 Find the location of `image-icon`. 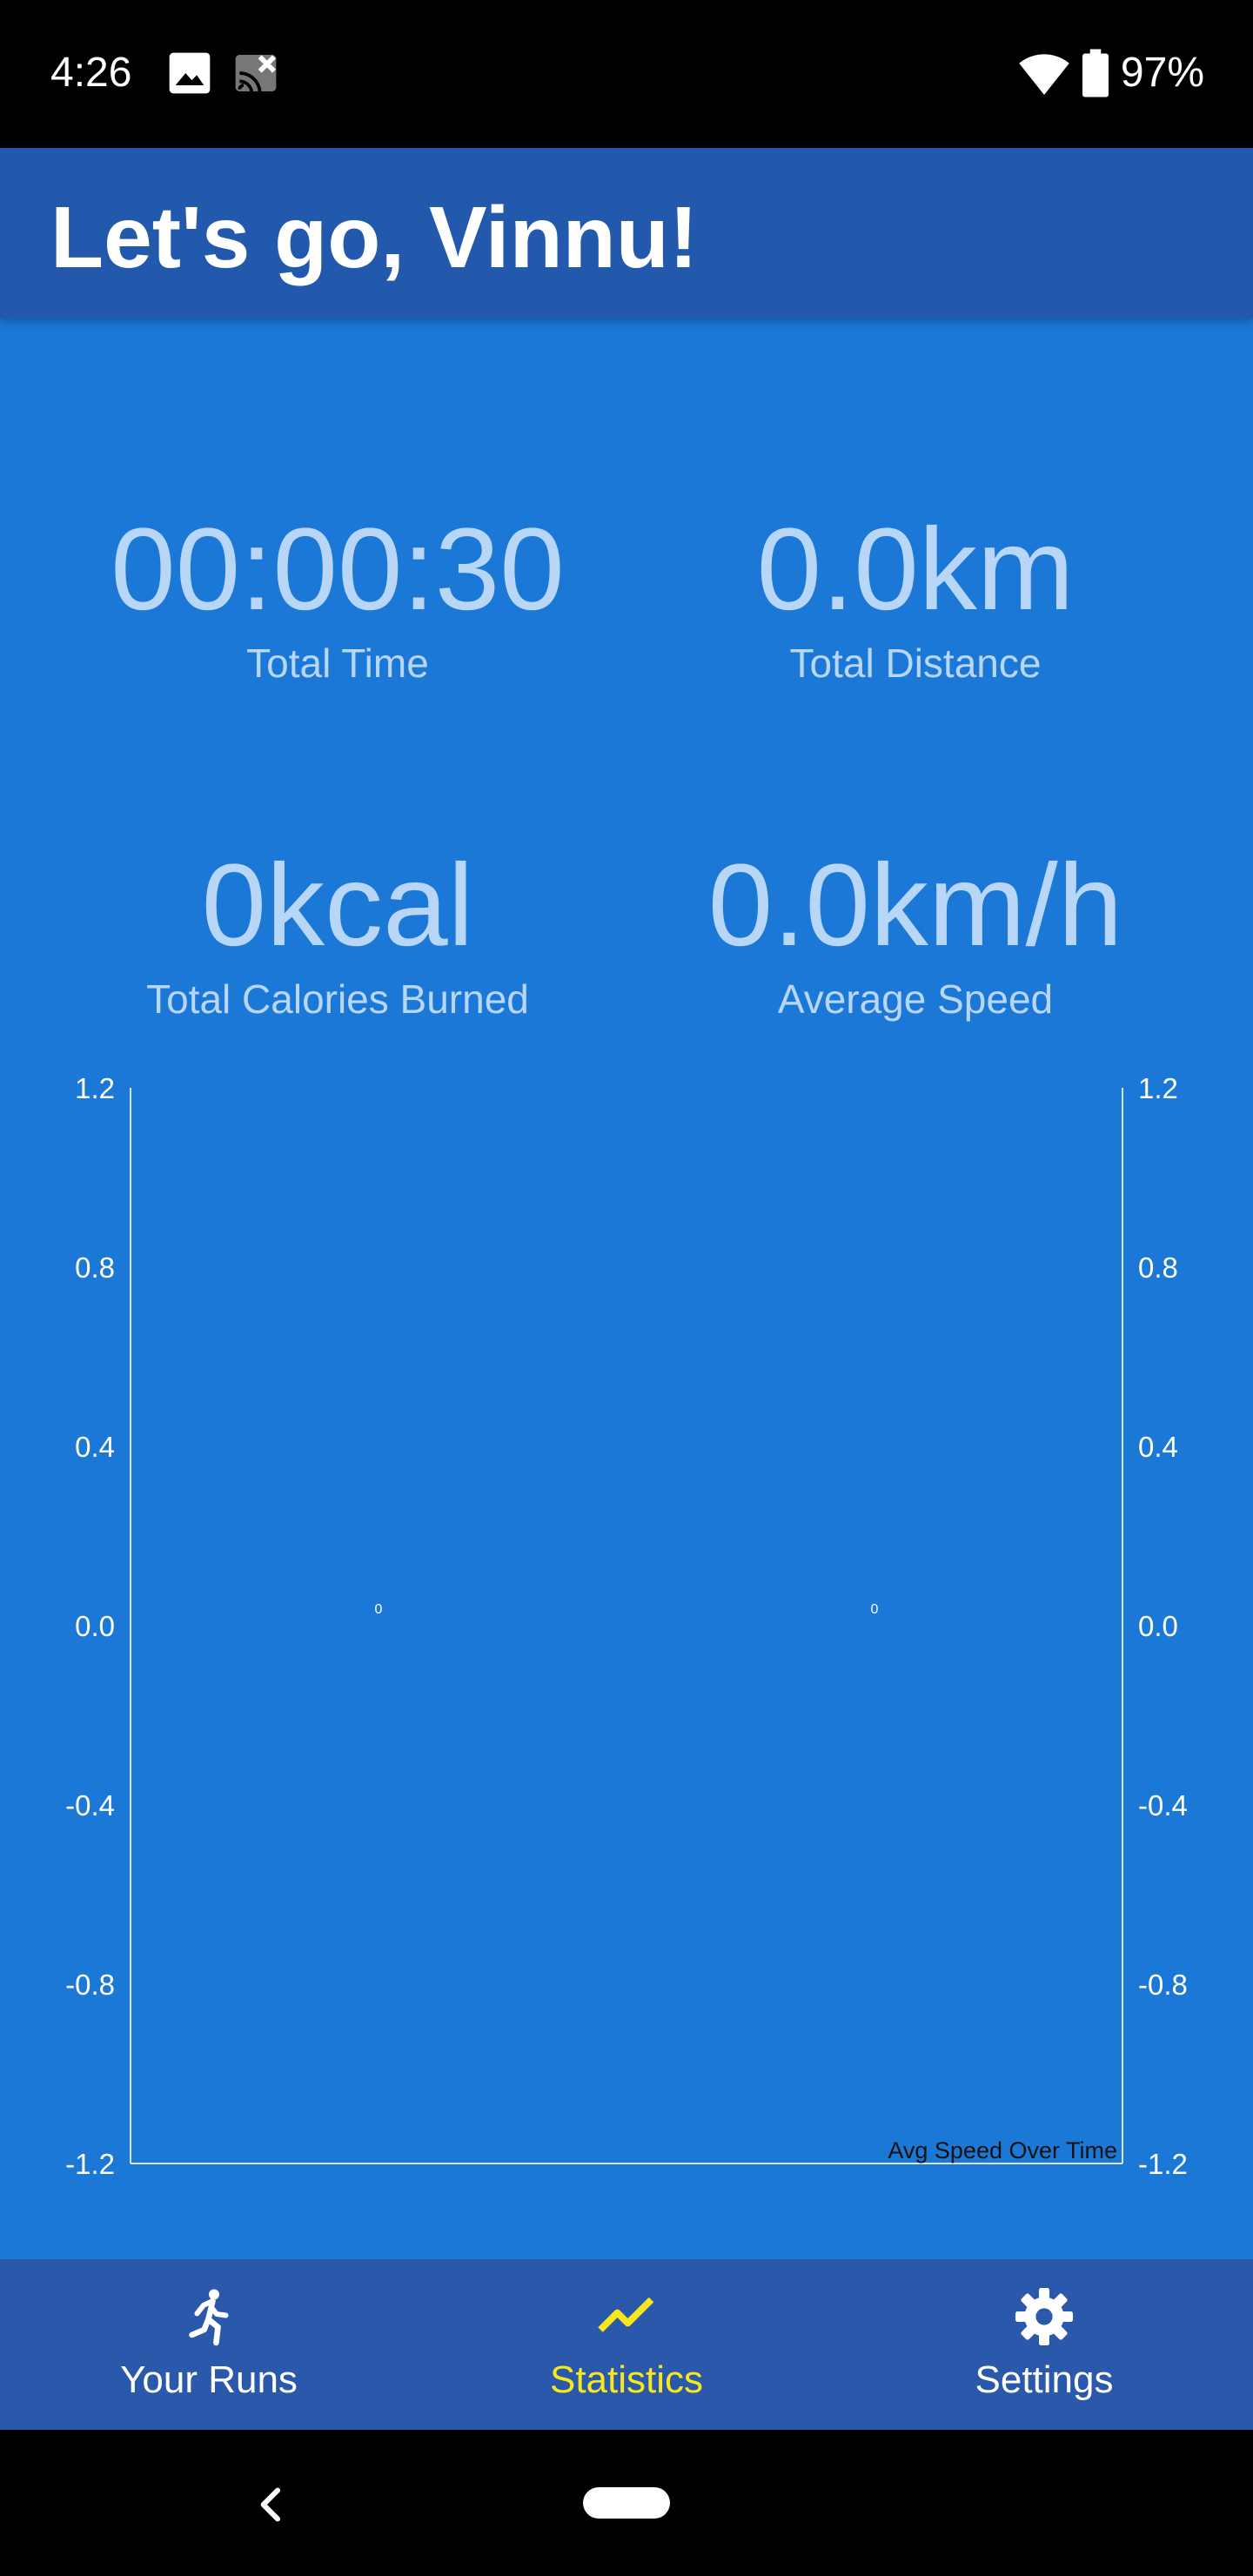

image-icon is located at coordinates (190, 73).